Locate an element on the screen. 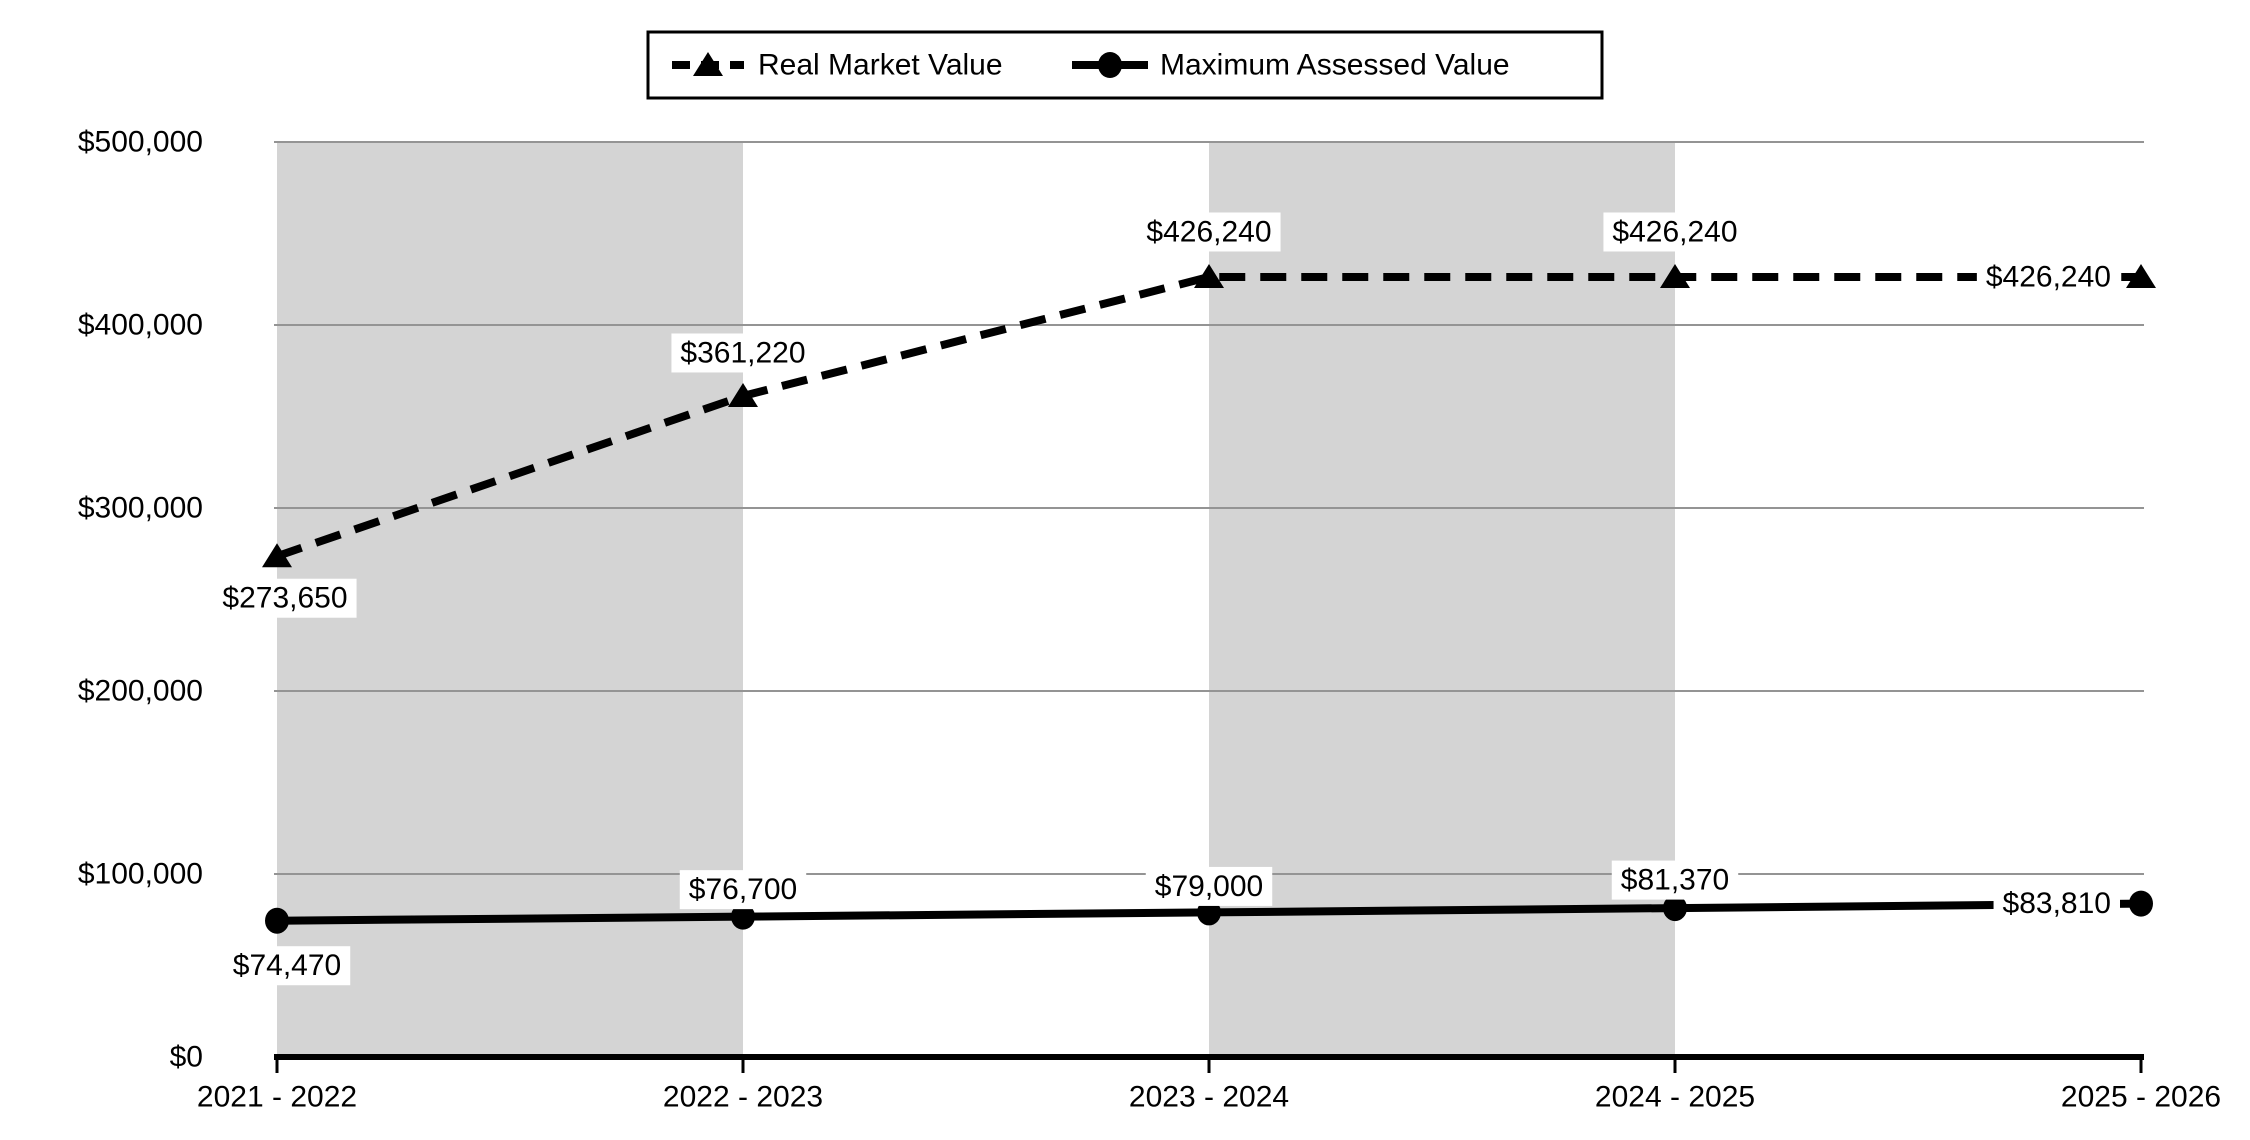 The image size is (2250, 1140). data-label-text: $76,700 is located at coordinates (743, 889).